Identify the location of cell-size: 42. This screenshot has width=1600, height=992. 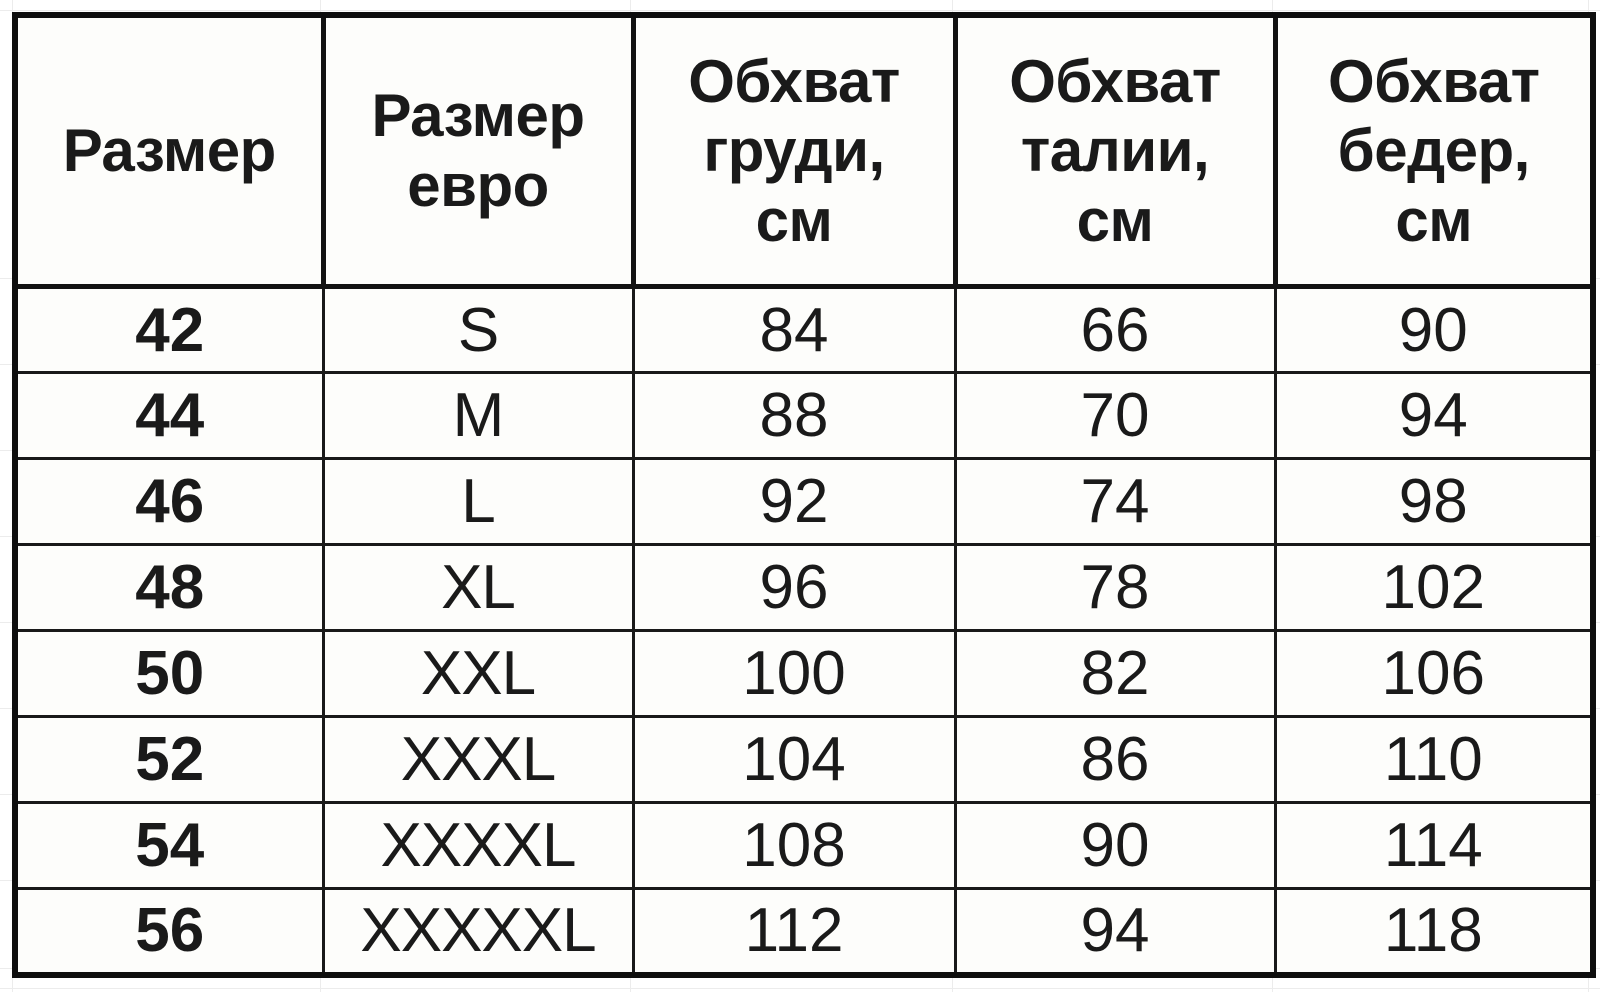
(169, 329).